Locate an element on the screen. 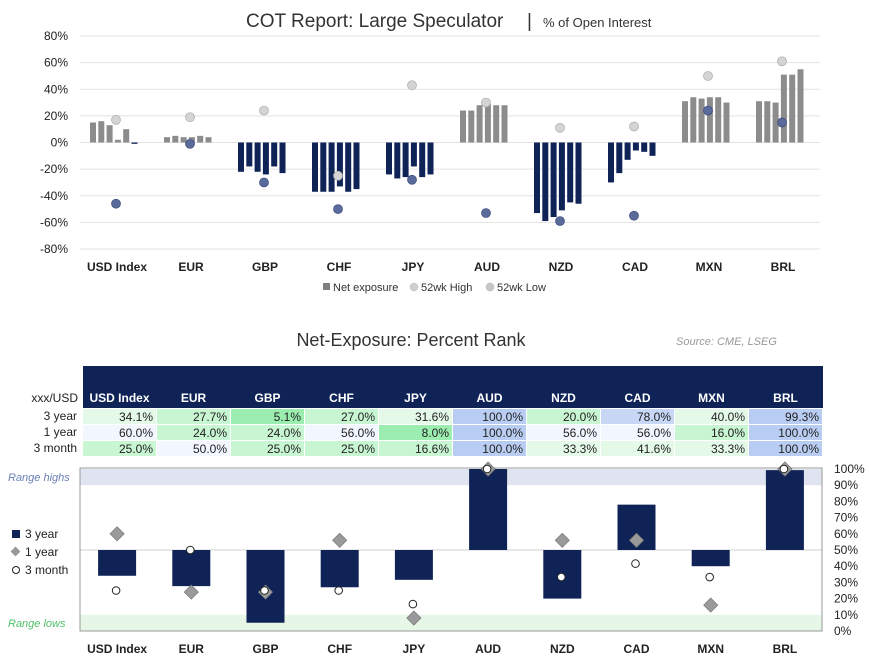 The image size is (871, 671). legend-swatch-3month is located at coordinates (16, 570).